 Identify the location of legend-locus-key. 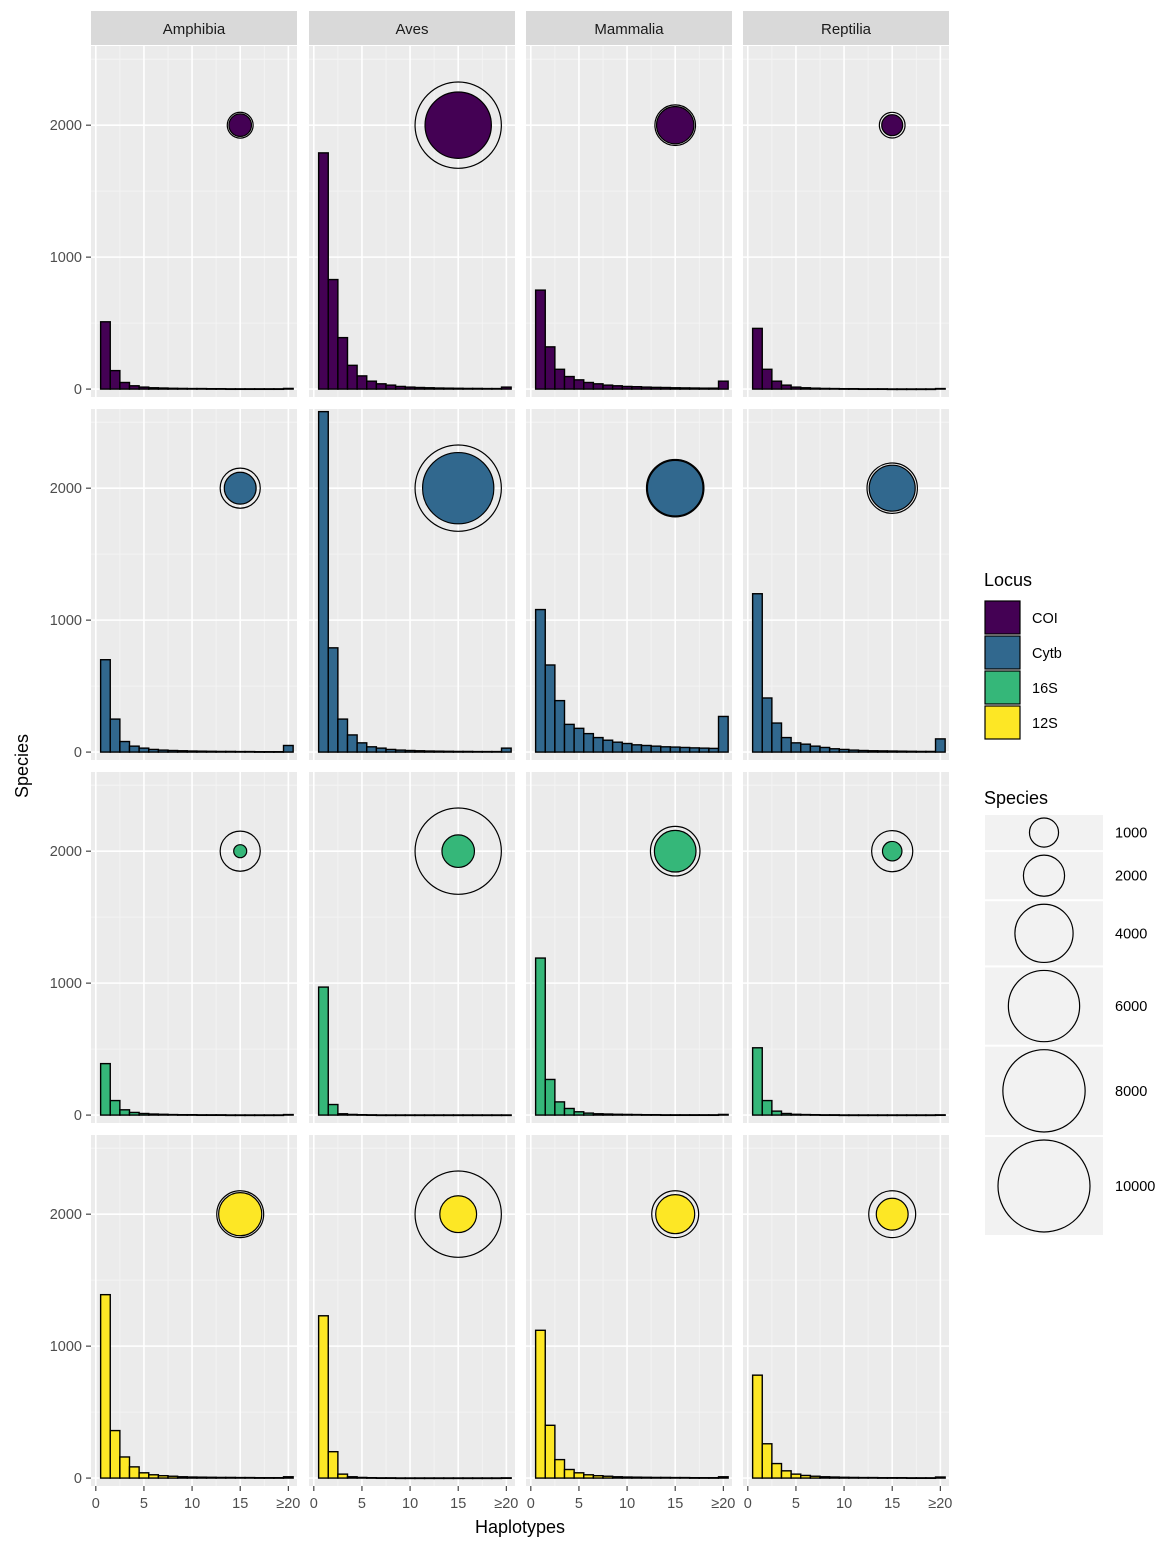
(1002, 652).